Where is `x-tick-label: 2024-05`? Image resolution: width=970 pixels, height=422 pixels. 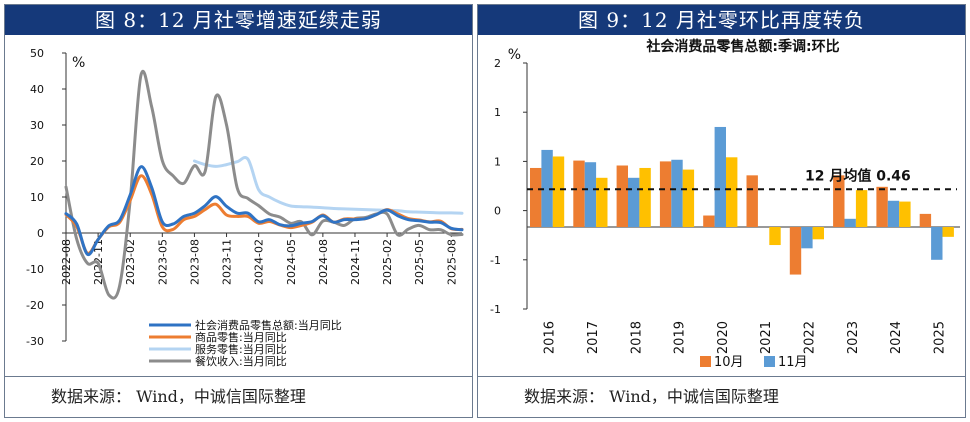
x-tick-label: 2024-05 is located at coordinates (291, 262).